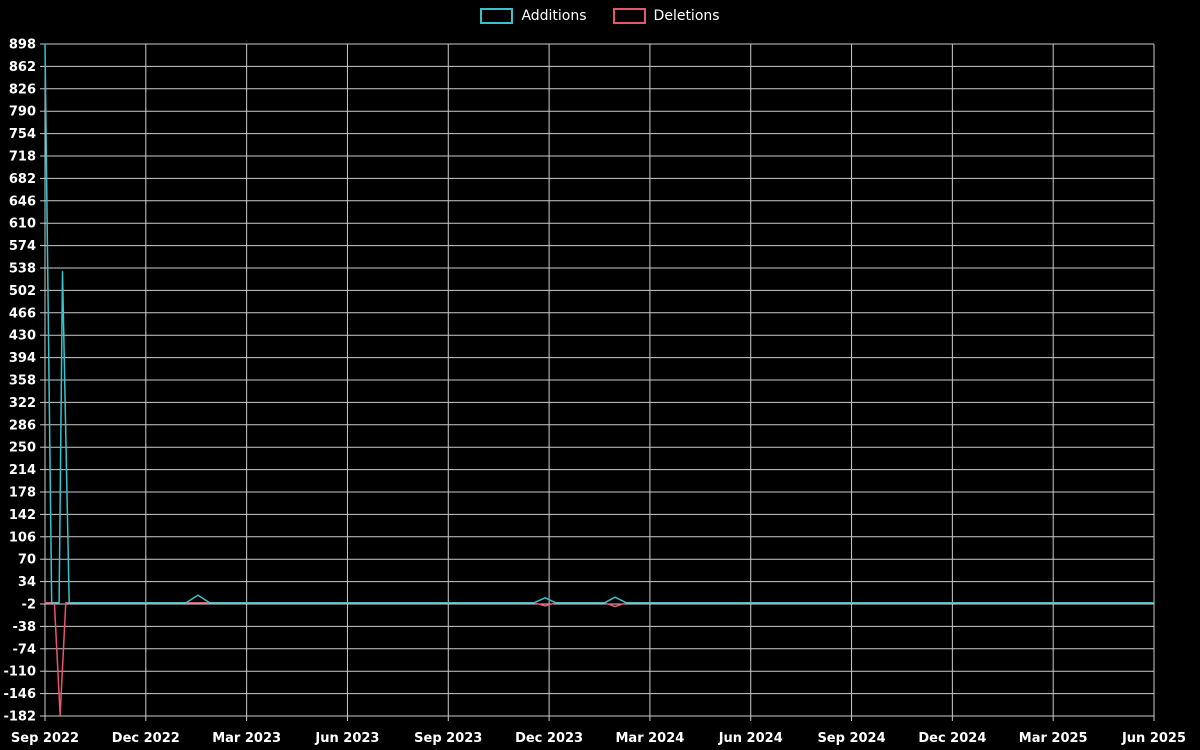 The image size is (1200, 750). Describe the element at coordinates (29, 605) in the screenshot. I see `y-axis-tick-label: -2` at that location.